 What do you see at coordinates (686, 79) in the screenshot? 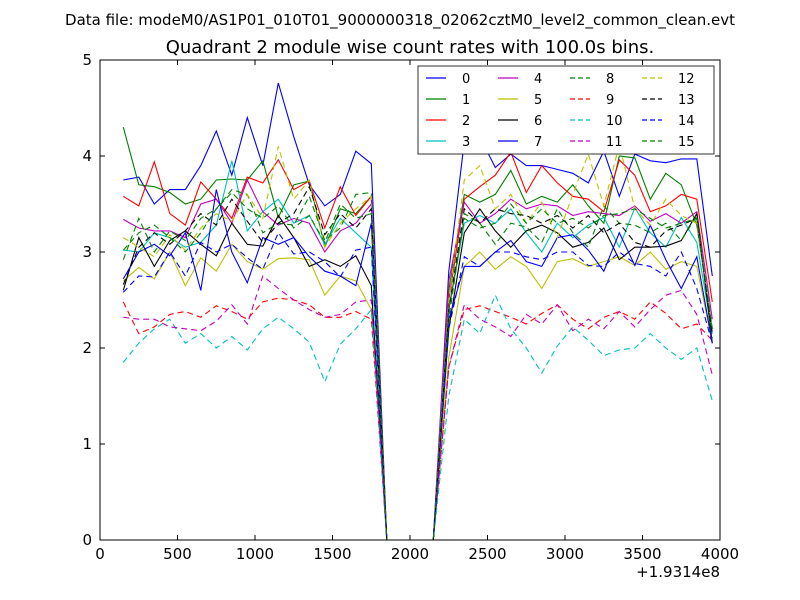
I see `legend-label-12: 12` at bounding box center [686, 79].